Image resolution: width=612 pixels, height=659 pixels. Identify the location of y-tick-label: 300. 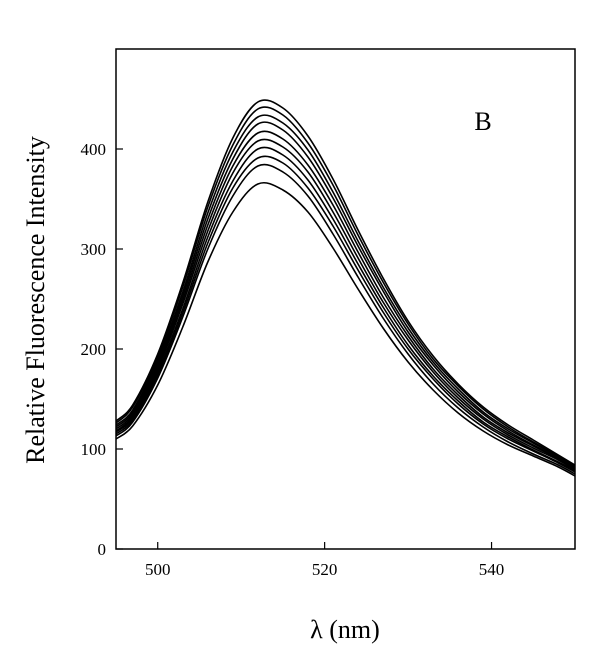
(94, 249).